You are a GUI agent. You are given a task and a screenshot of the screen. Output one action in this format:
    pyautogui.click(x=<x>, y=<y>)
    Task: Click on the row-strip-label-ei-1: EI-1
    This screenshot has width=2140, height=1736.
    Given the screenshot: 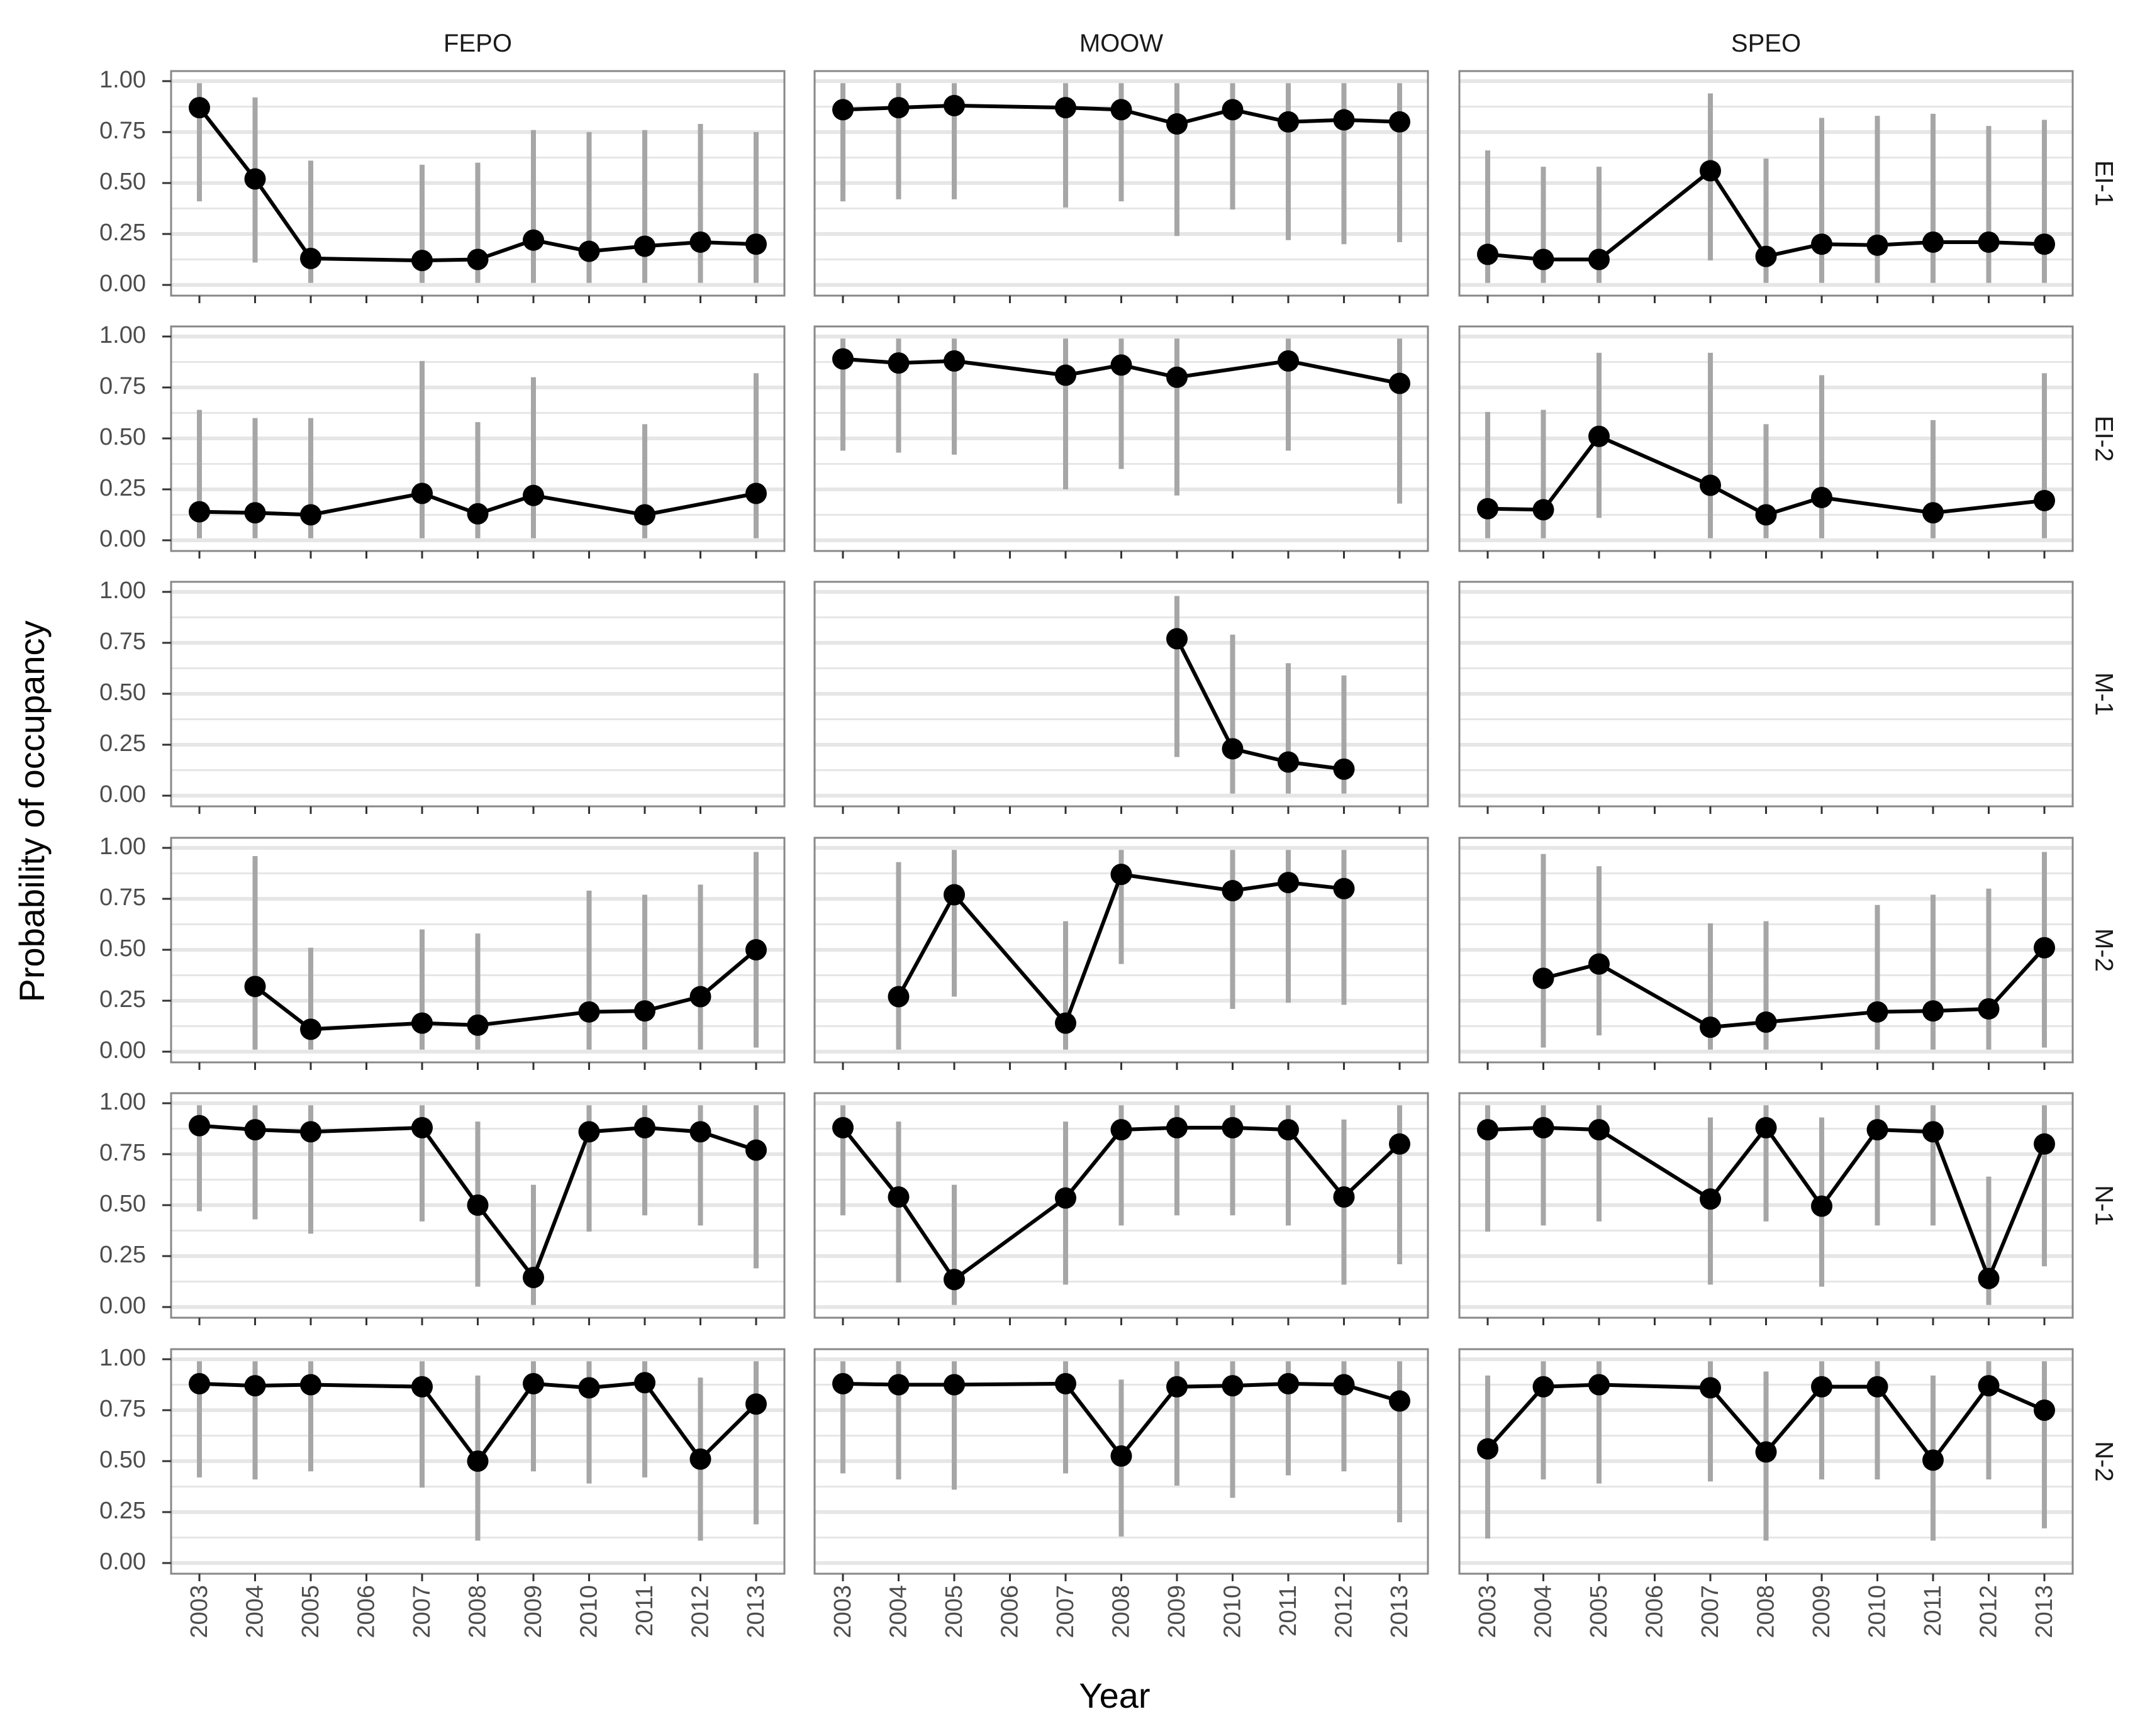 What is the action you would take?
    pyautogui.click(x=2103, y=183)
    